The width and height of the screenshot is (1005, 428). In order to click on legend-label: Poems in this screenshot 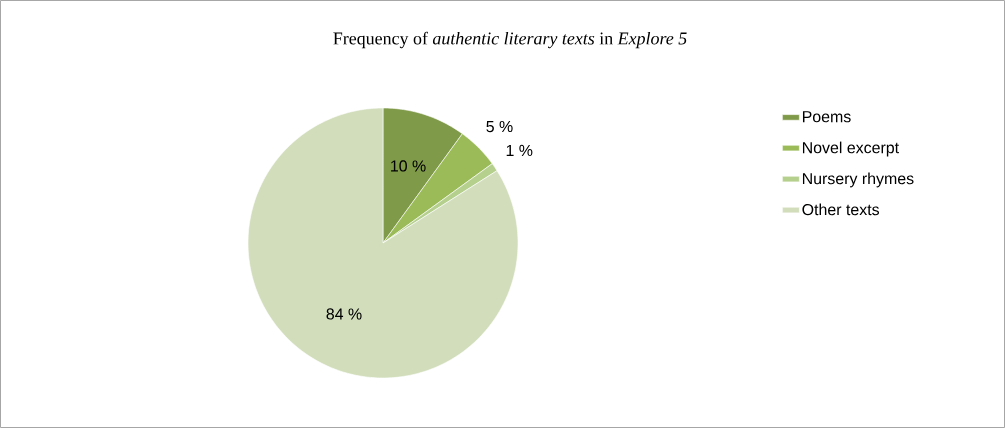, I will do `click(826, 117)`.